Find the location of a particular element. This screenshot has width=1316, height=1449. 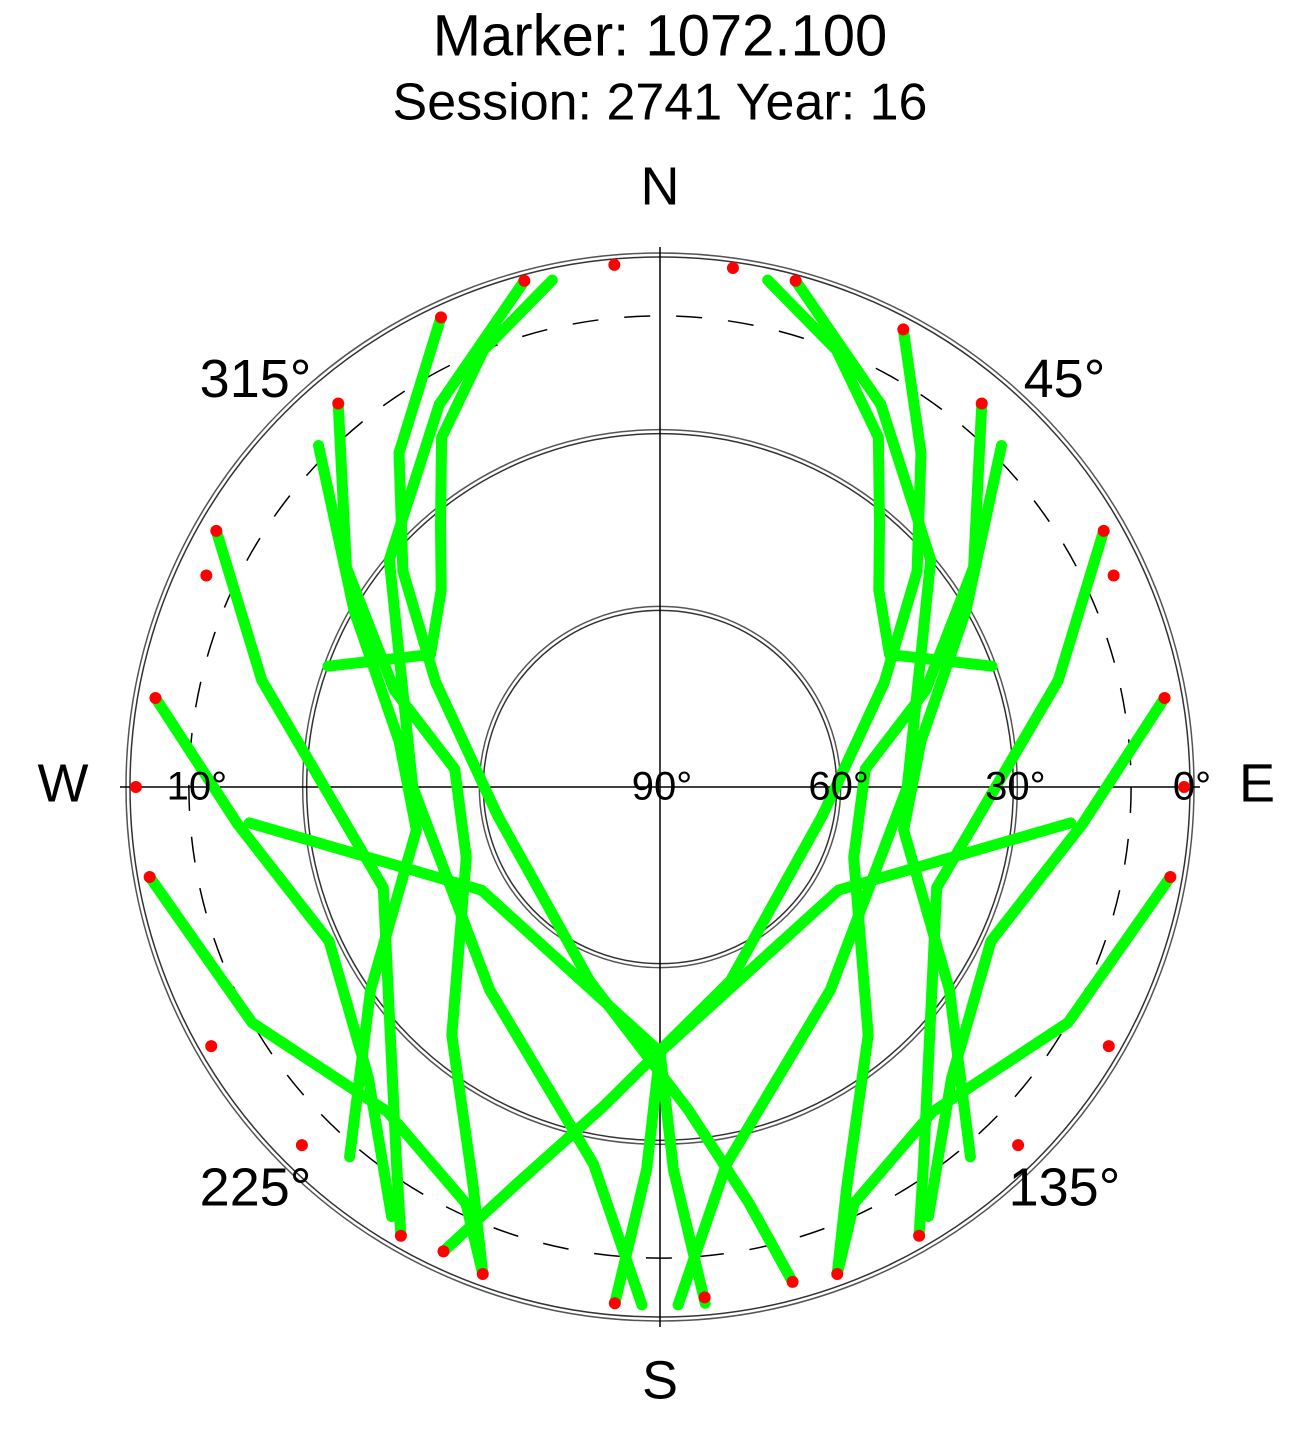

elevation-label: 30° is located at coordinates (1015, 787).